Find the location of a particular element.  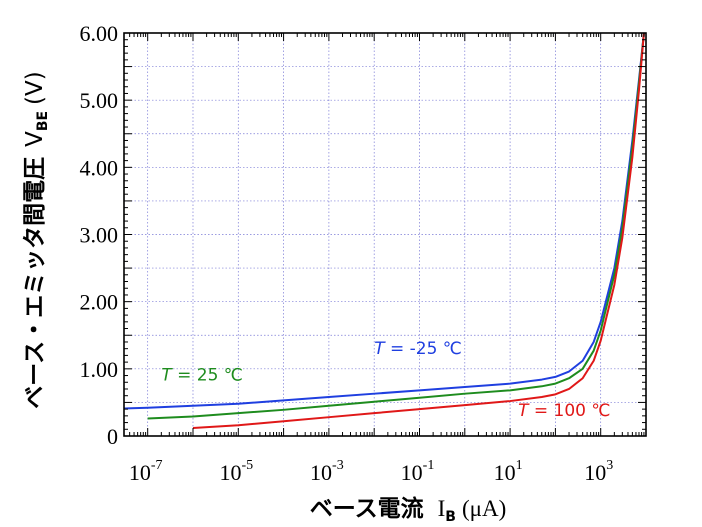

y-tick-label: 6.00 is located at coordinates (99, 33).